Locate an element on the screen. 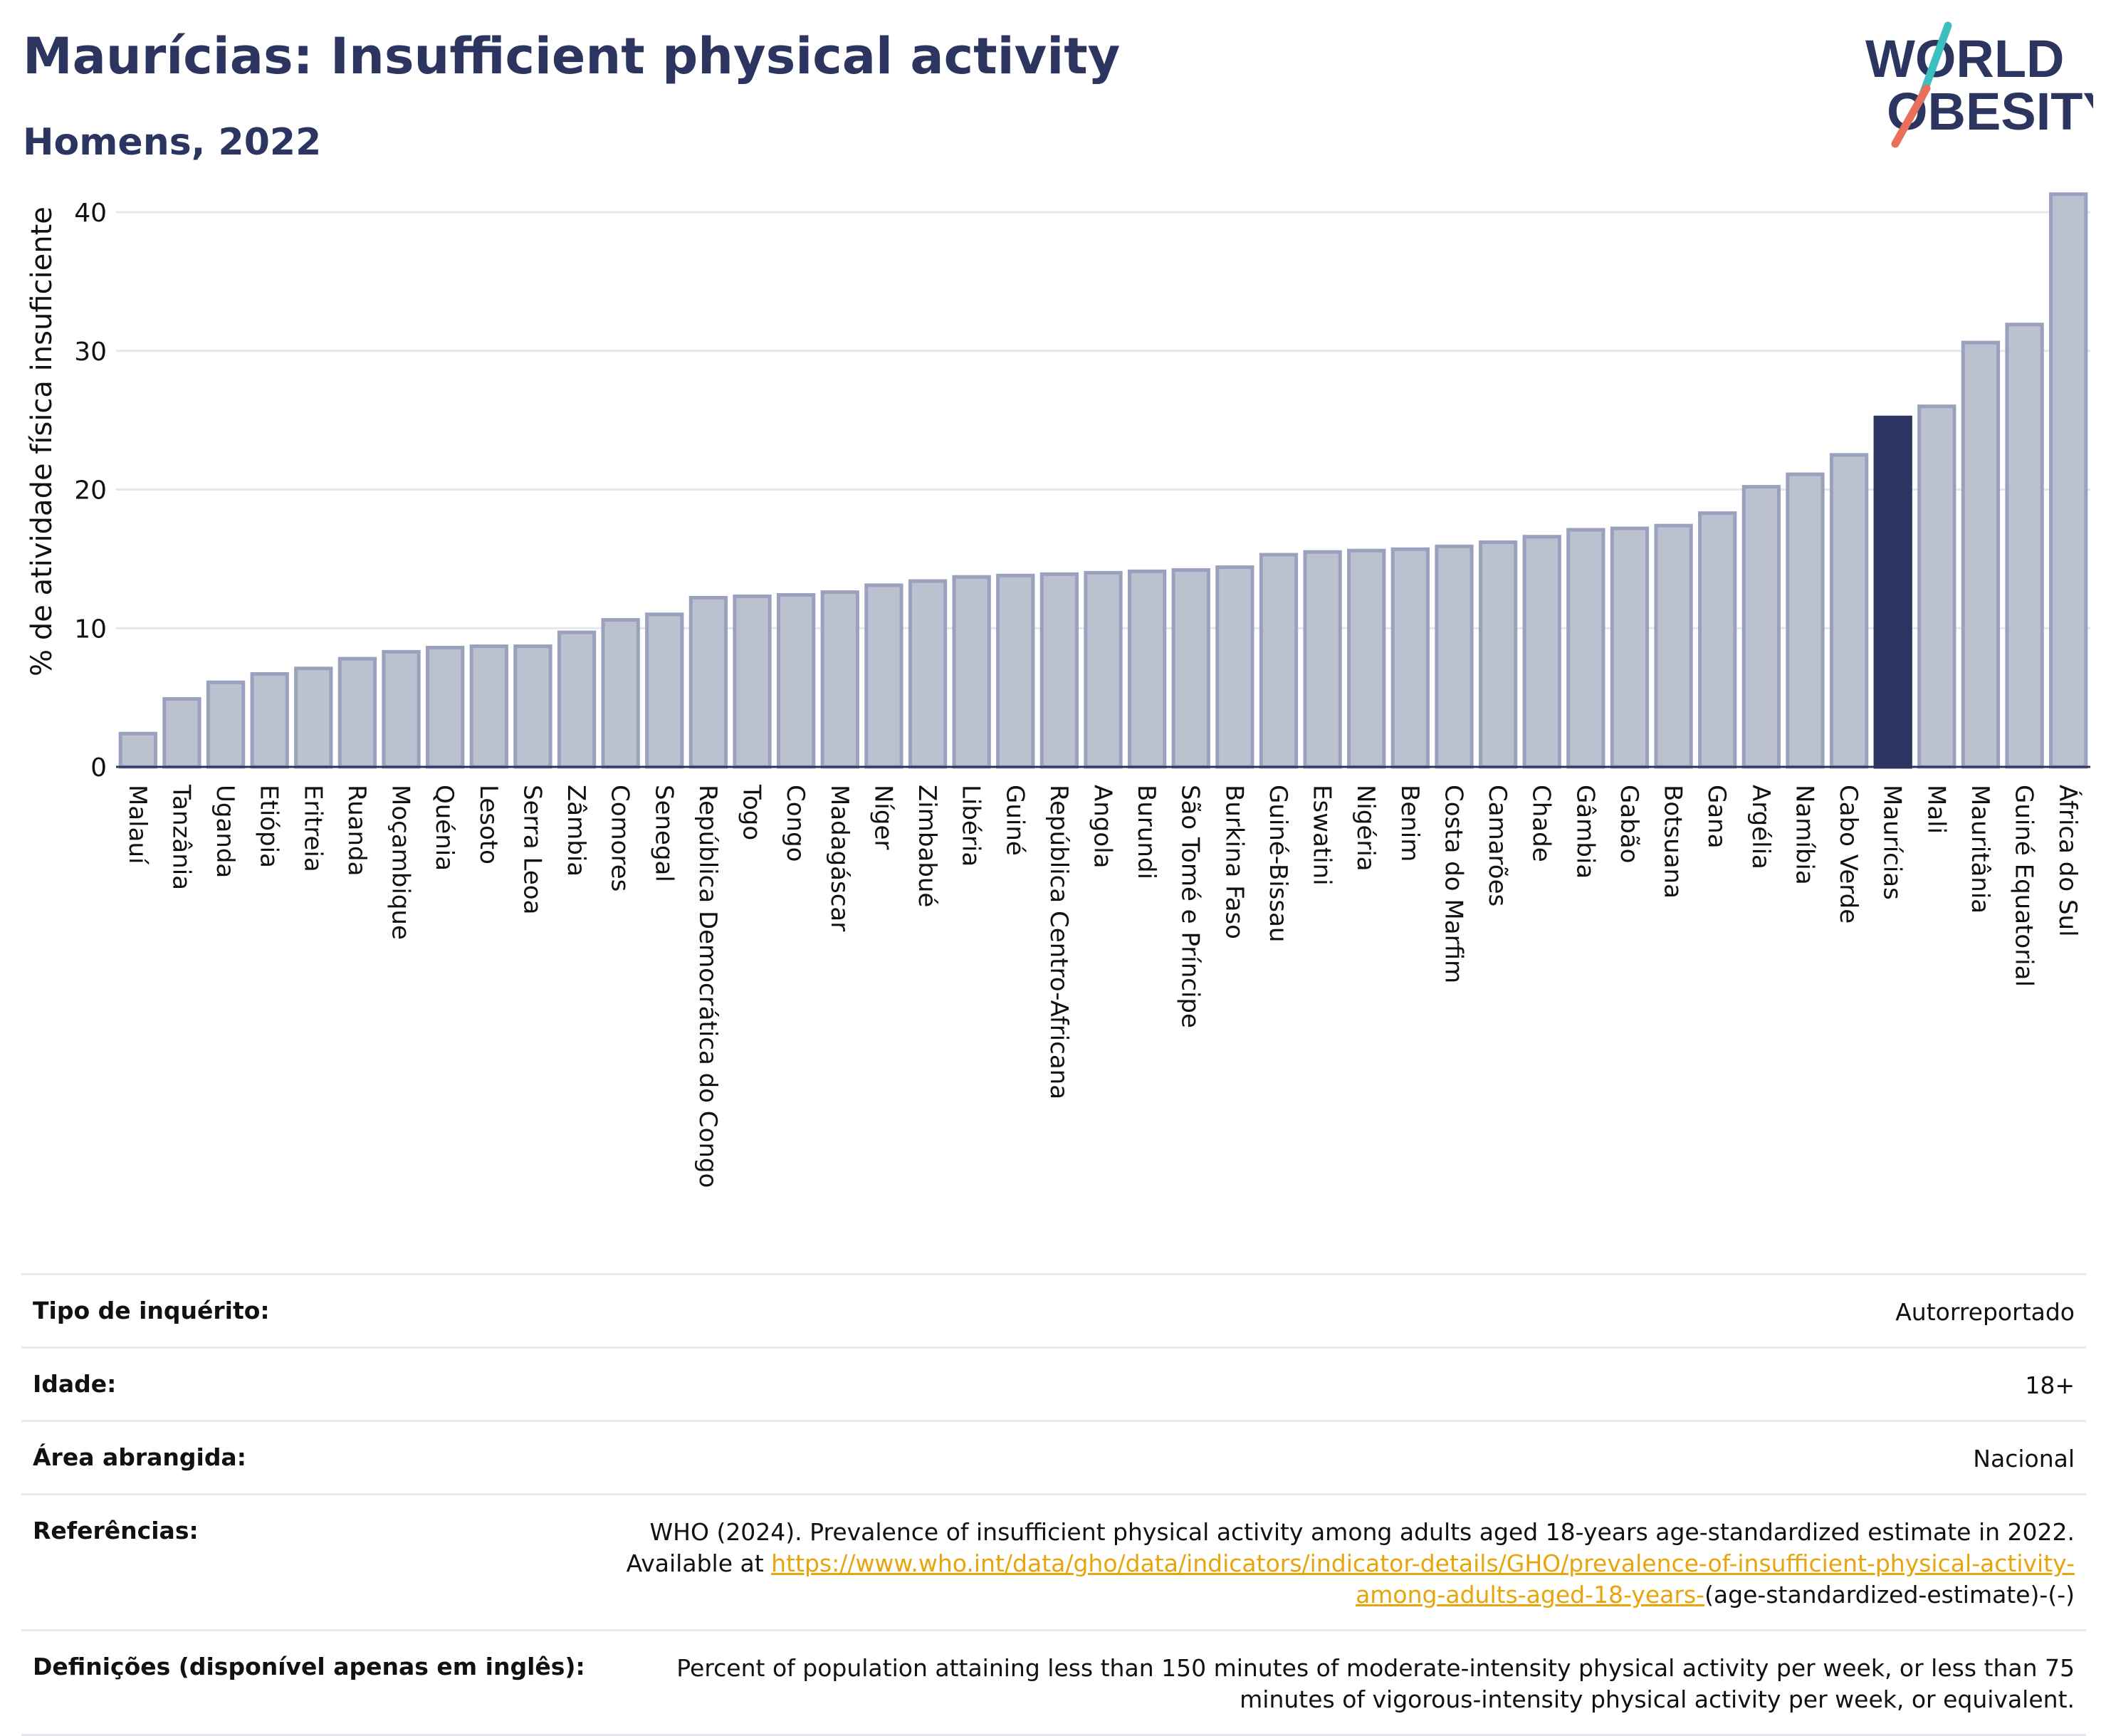 The height and width of the screenshot is (1736, 2106). x-tick-label: Etiópia is located at coordinates (269, 826).